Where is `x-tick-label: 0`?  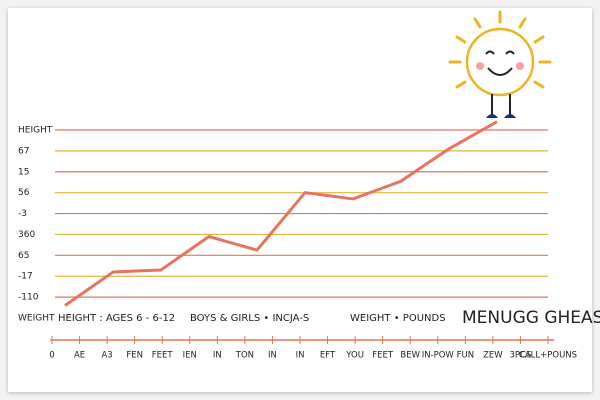 x-tick-label: 0 is located at coordinates (51, 356).